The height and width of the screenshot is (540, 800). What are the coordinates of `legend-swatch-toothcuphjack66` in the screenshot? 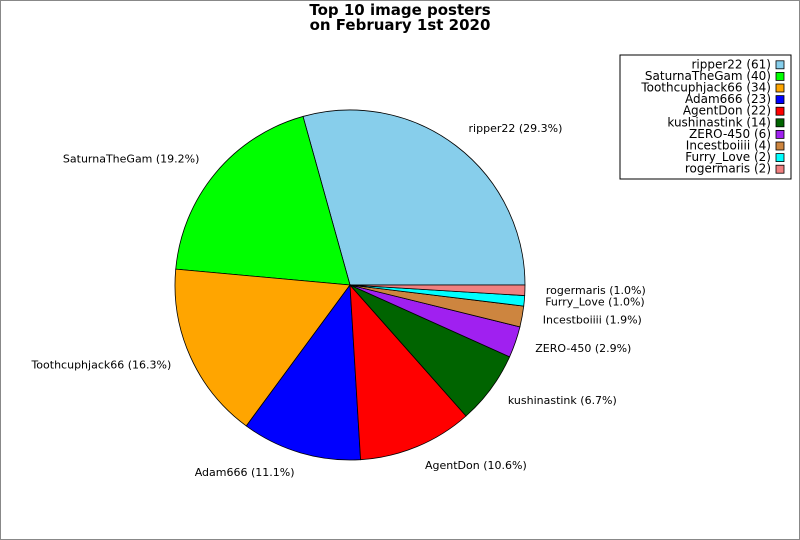 It's located at (780, 88).